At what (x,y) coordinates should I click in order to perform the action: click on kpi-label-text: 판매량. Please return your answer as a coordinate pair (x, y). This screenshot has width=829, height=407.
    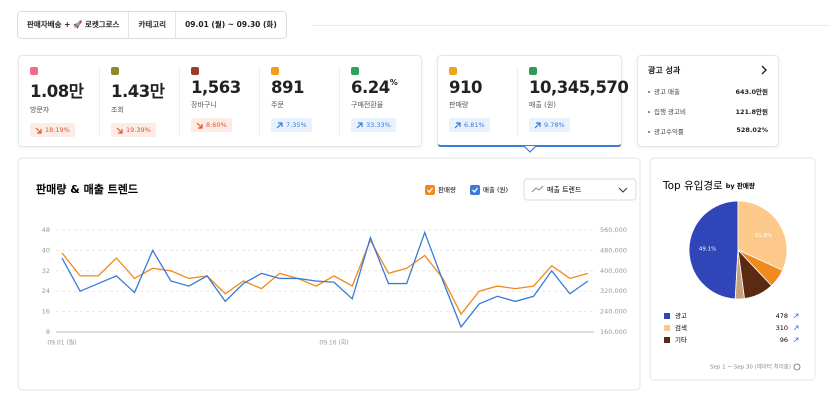
    Looking at the image, I should click on (459, 105).